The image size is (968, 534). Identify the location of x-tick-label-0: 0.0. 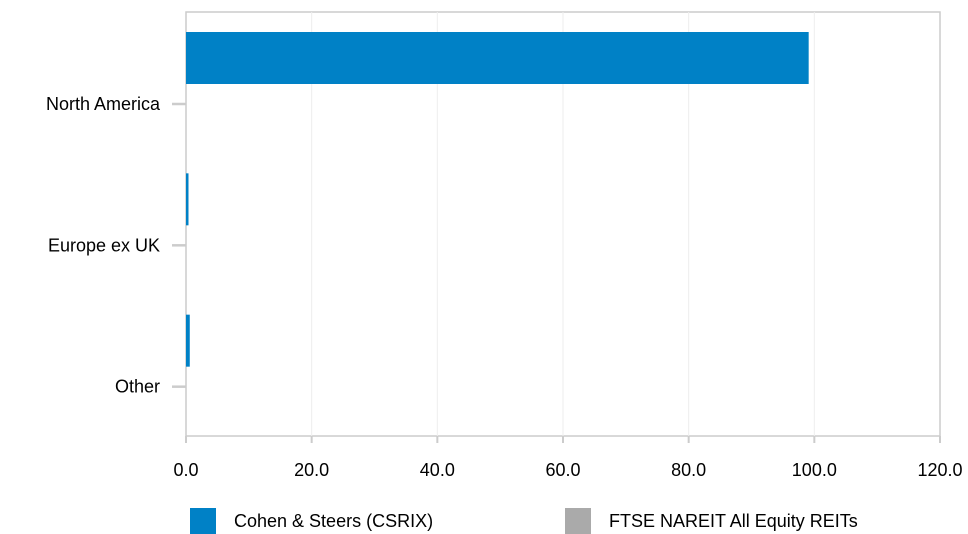
(185, 470).